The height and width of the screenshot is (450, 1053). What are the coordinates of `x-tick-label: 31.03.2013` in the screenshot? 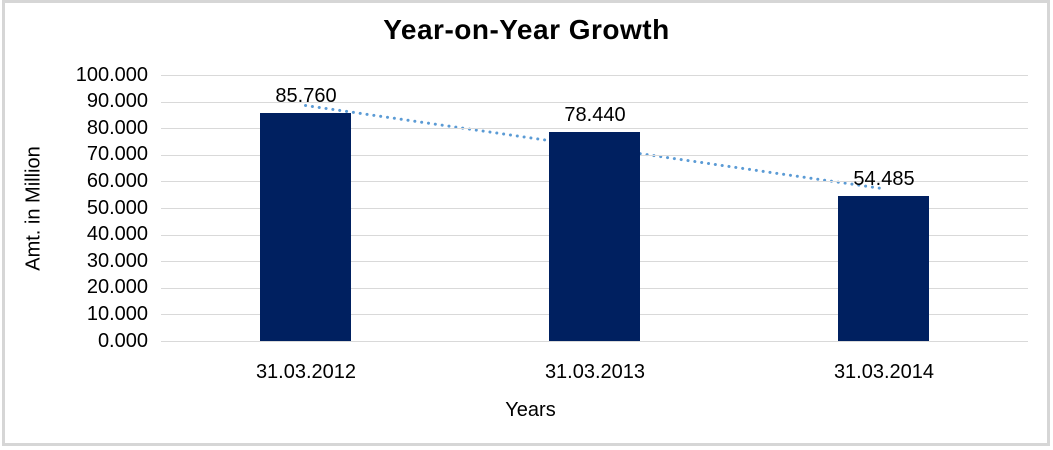 It's located at (595, 372).